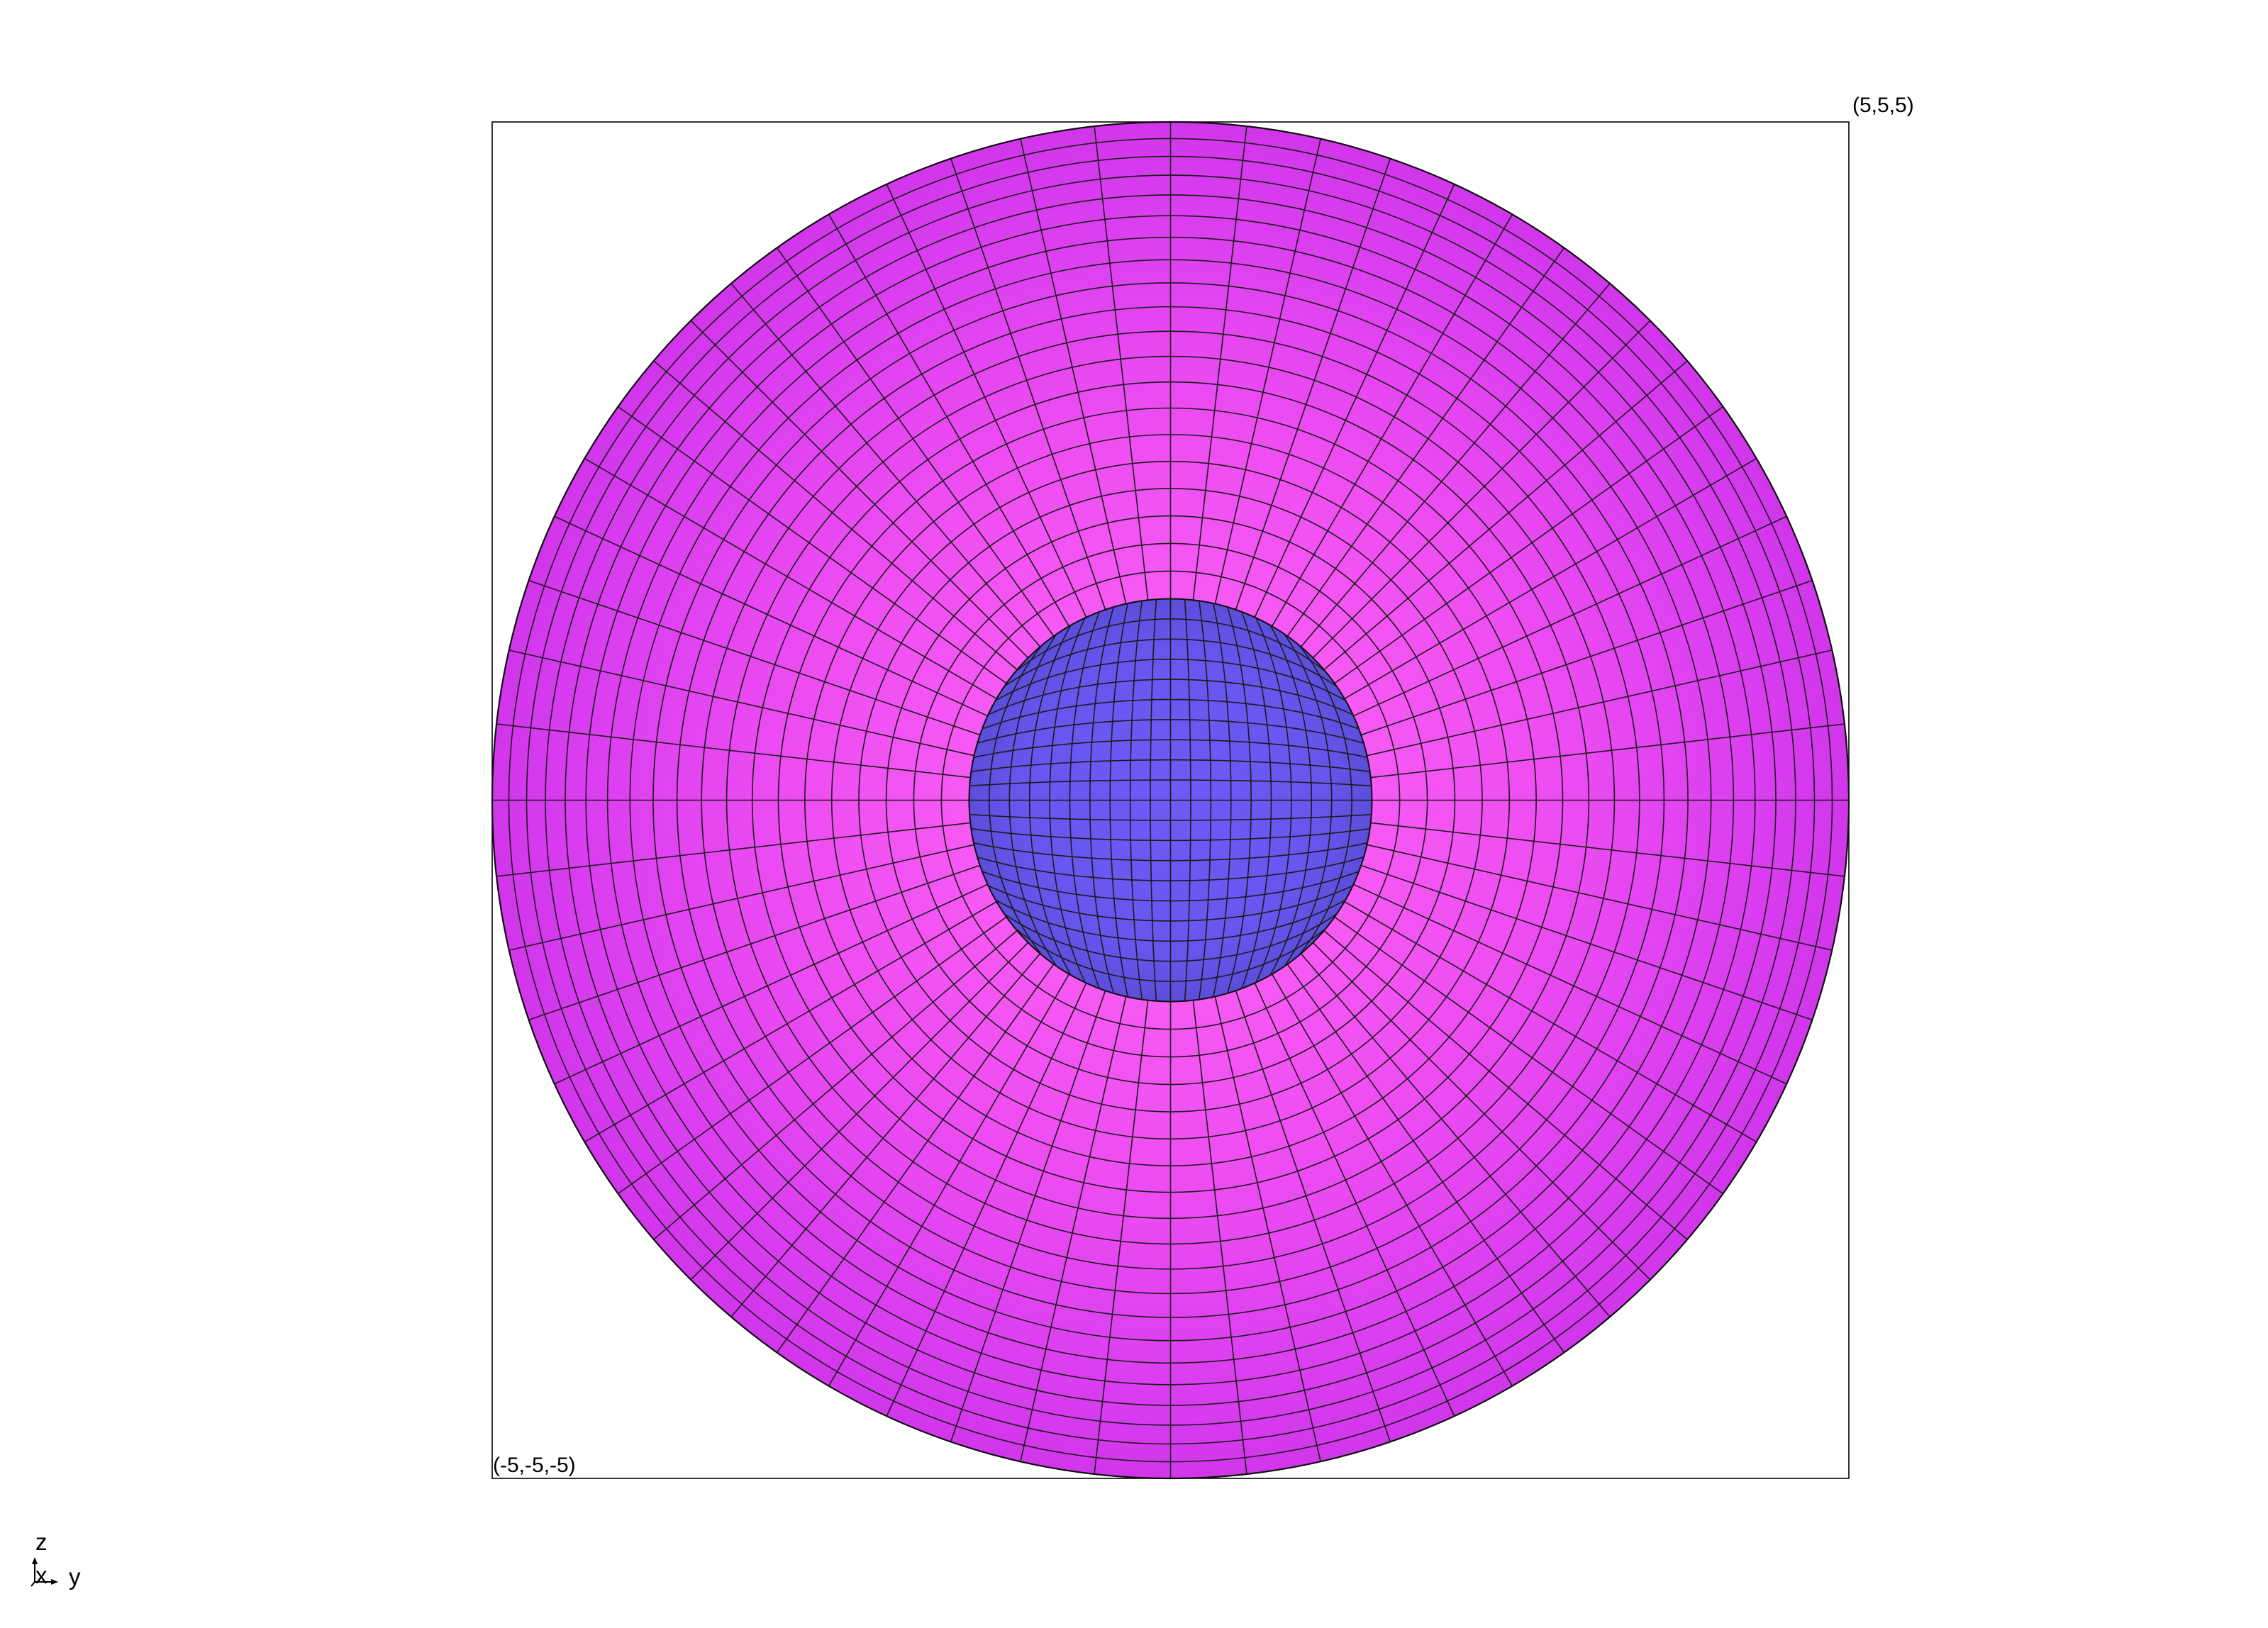 The image size is (2268, 1628). What do you see at coordinates (41, 1575) in the screenshot?
I see `axis-x-label: x` at bounding box center [41, 1575].